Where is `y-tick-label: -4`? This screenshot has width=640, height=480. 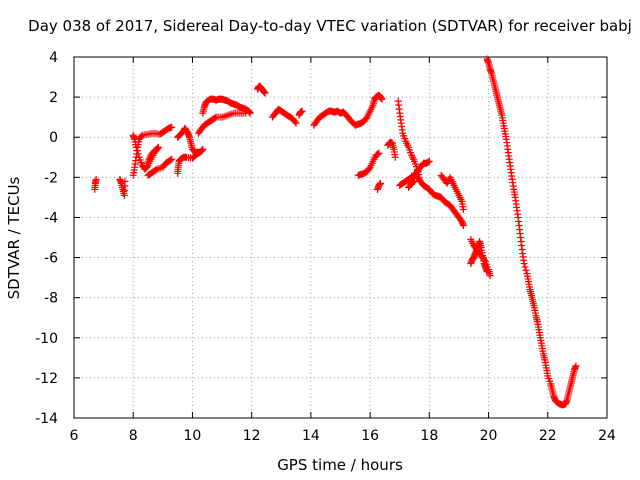 y-tick-label: -4 is located at coordinates (51, 218).